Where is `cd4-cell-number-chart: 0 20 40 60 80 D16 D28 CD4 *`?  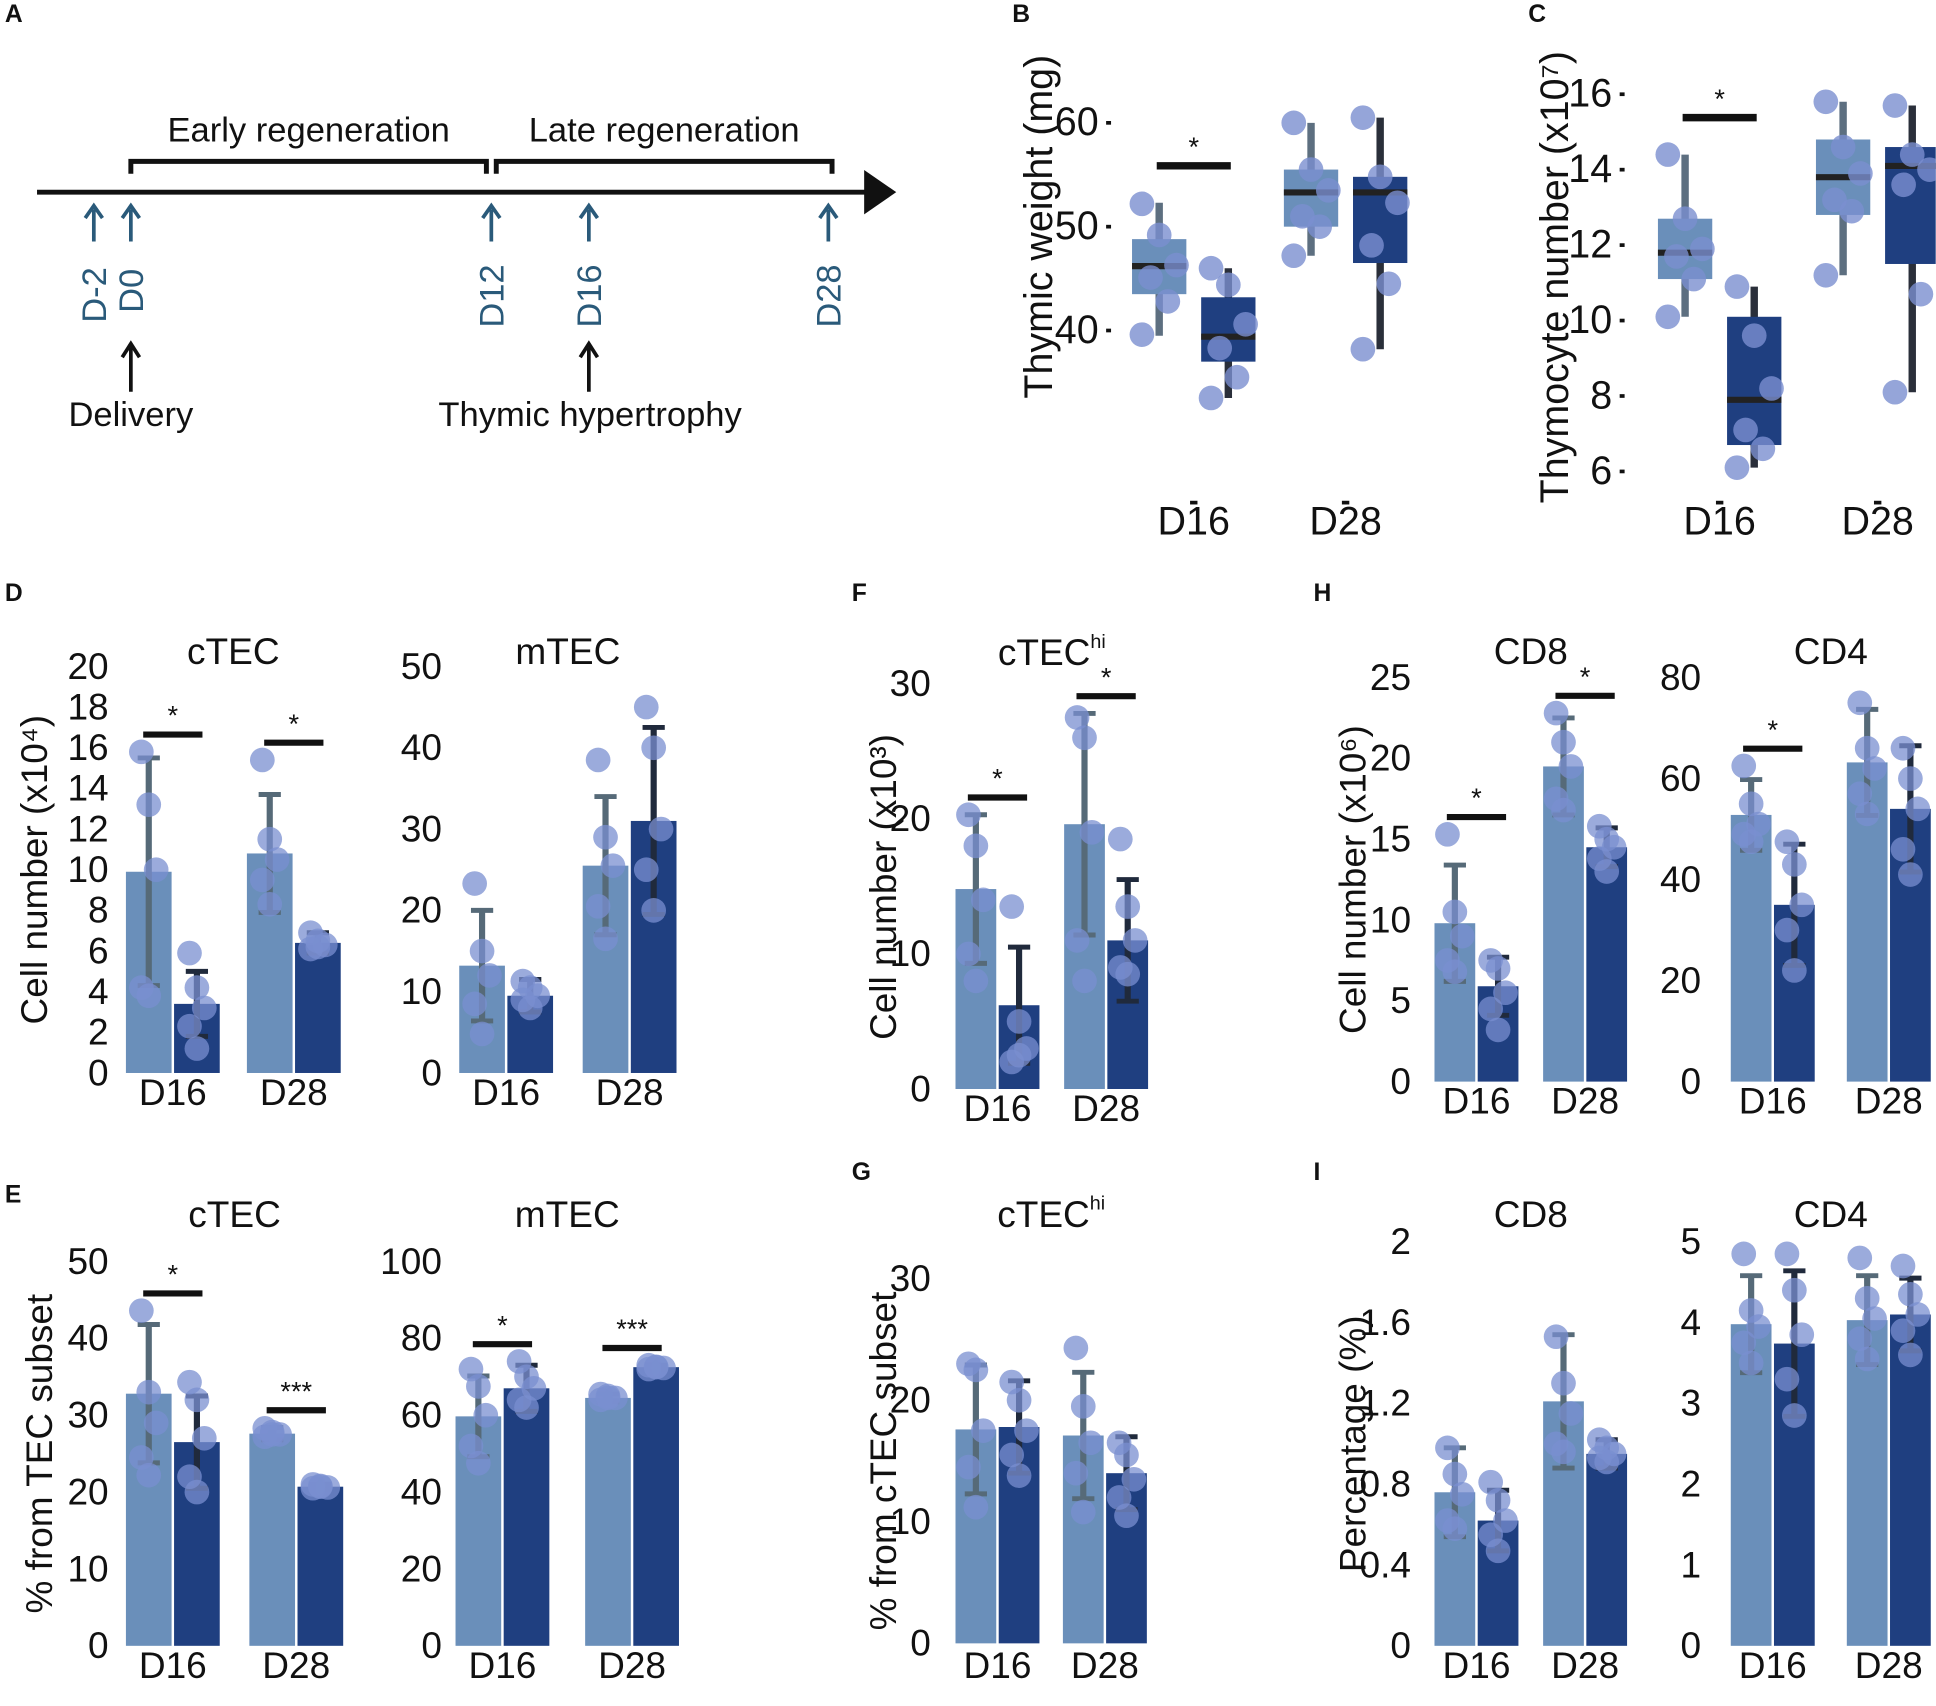
cd4-cell-number-chart: 0 20 40 60 80 D16 D28 CD4 * is located at coordinates (1795, 876).